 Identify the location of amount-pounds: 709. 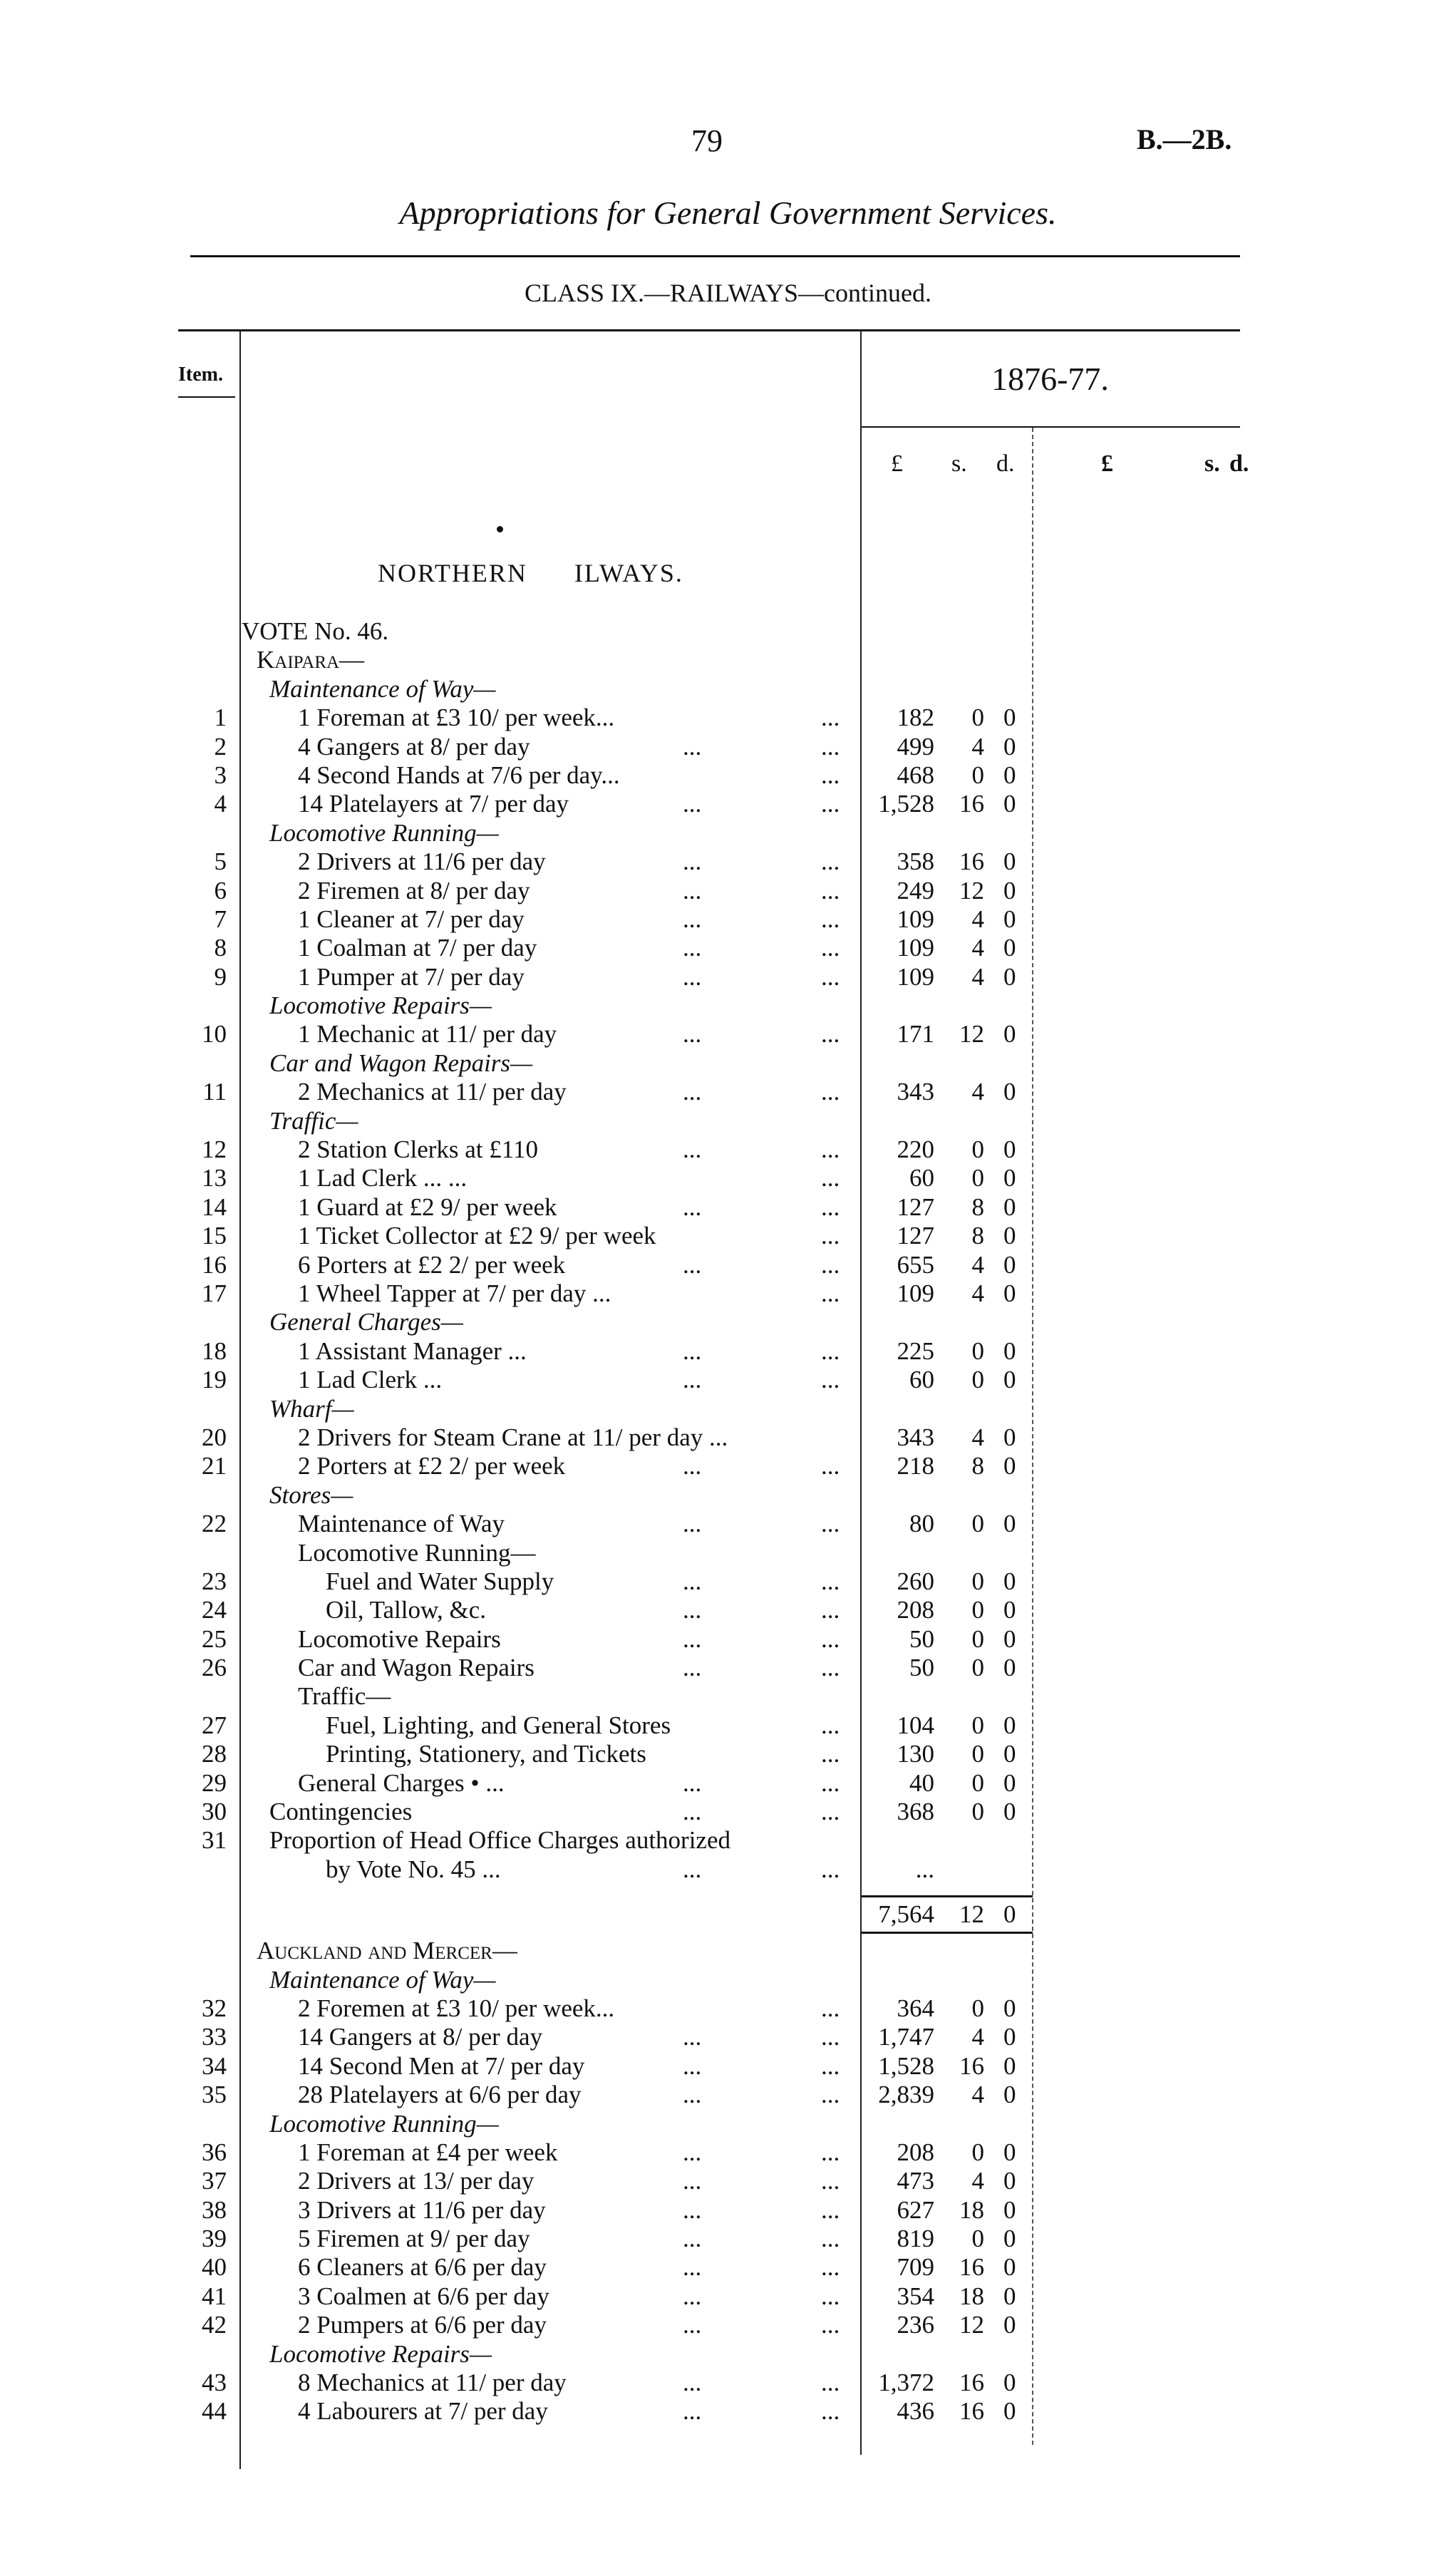
(916, 2267).